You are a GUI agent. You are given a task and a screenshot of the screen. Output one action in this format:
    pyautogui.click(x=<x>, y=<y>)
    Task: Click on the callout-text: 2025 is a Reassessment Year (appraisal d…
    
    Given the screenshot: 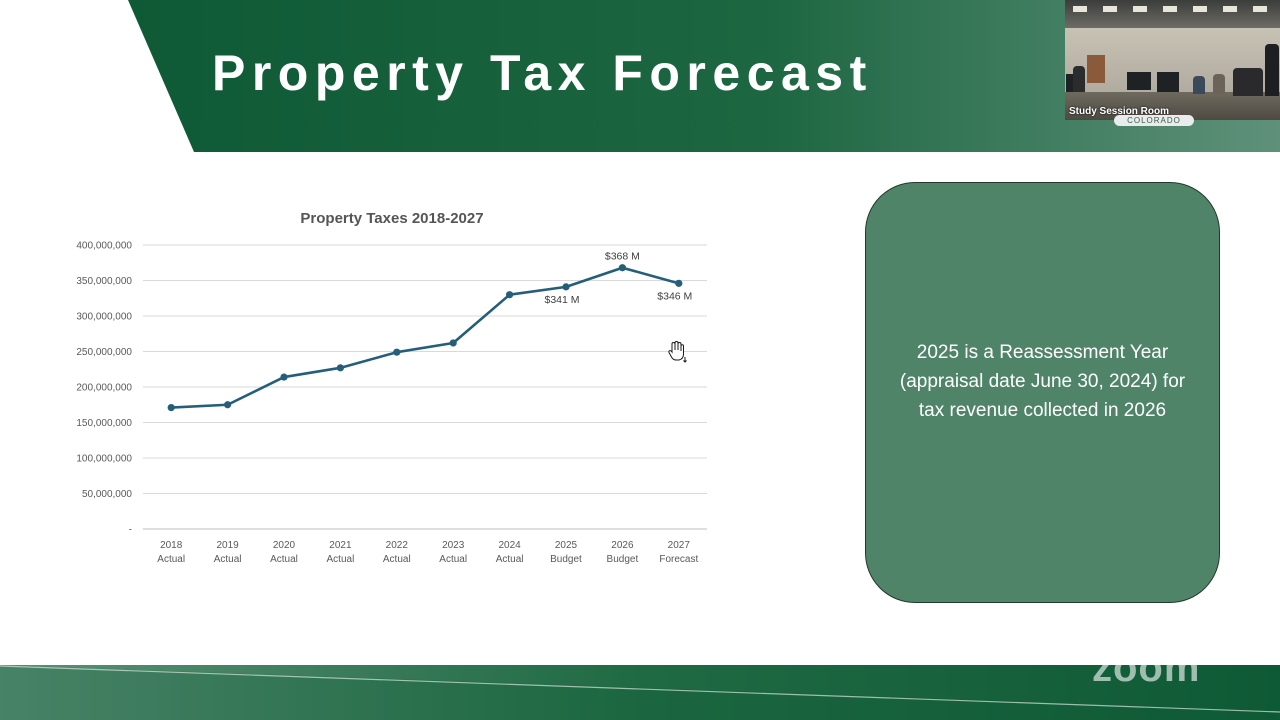 What is the action you would take?
    pyautogui.click(x=1042, y=381)
    